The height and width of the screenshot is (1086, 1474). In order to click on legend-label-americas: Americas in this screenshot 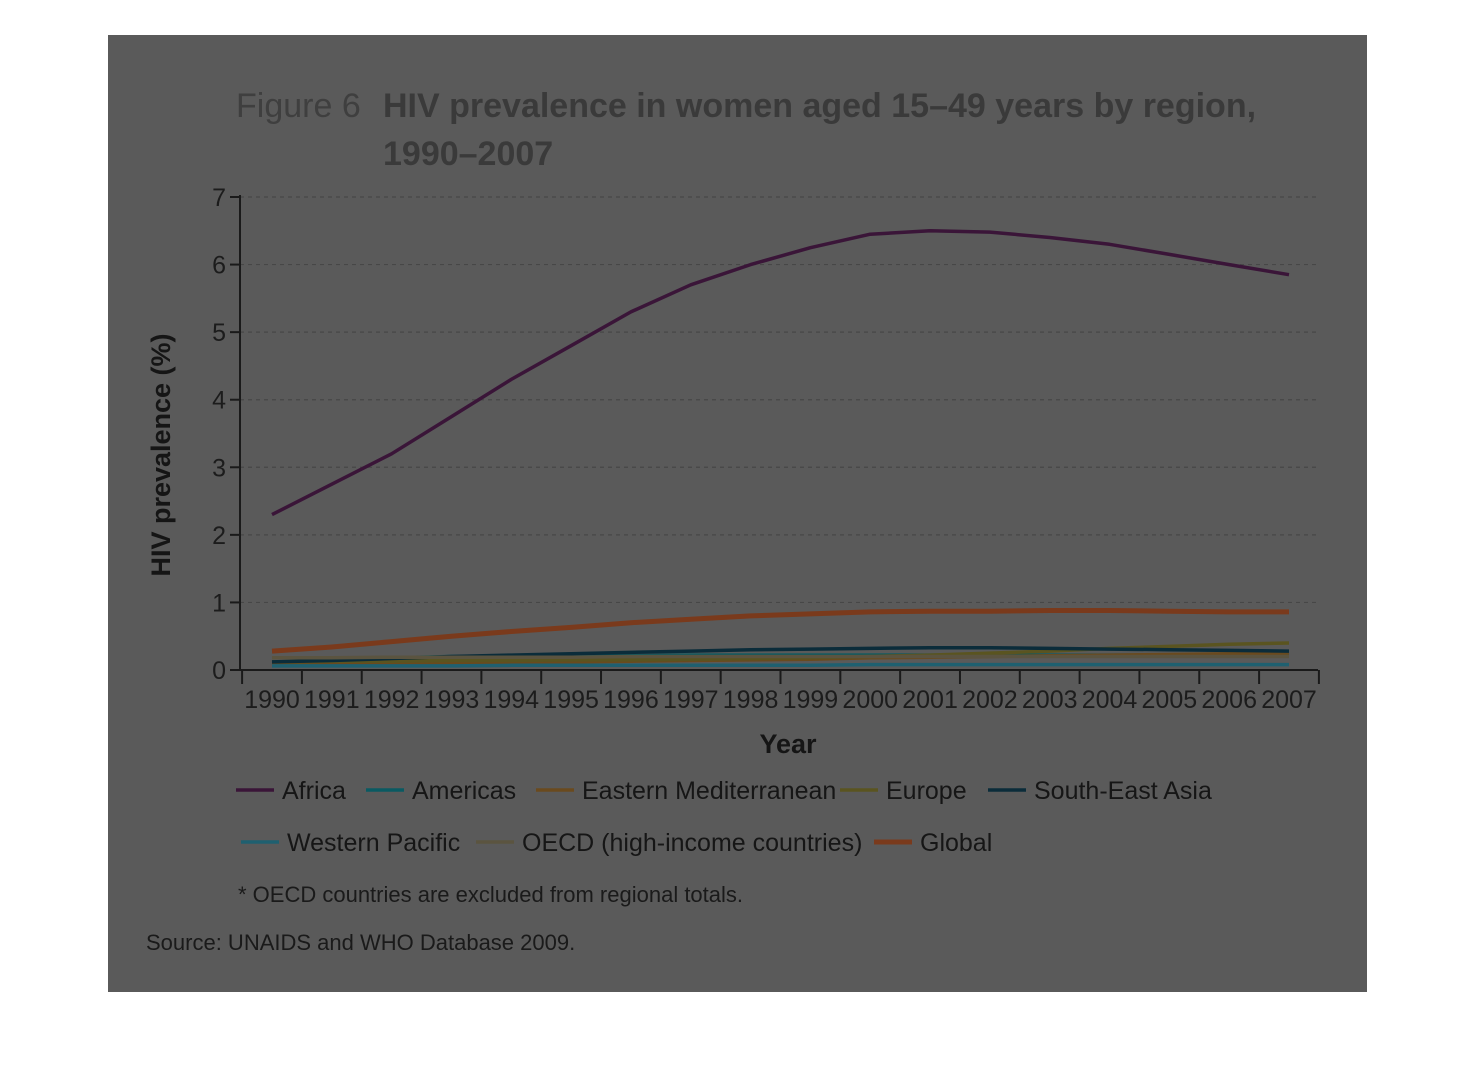, I will do `click(464, 791)`.